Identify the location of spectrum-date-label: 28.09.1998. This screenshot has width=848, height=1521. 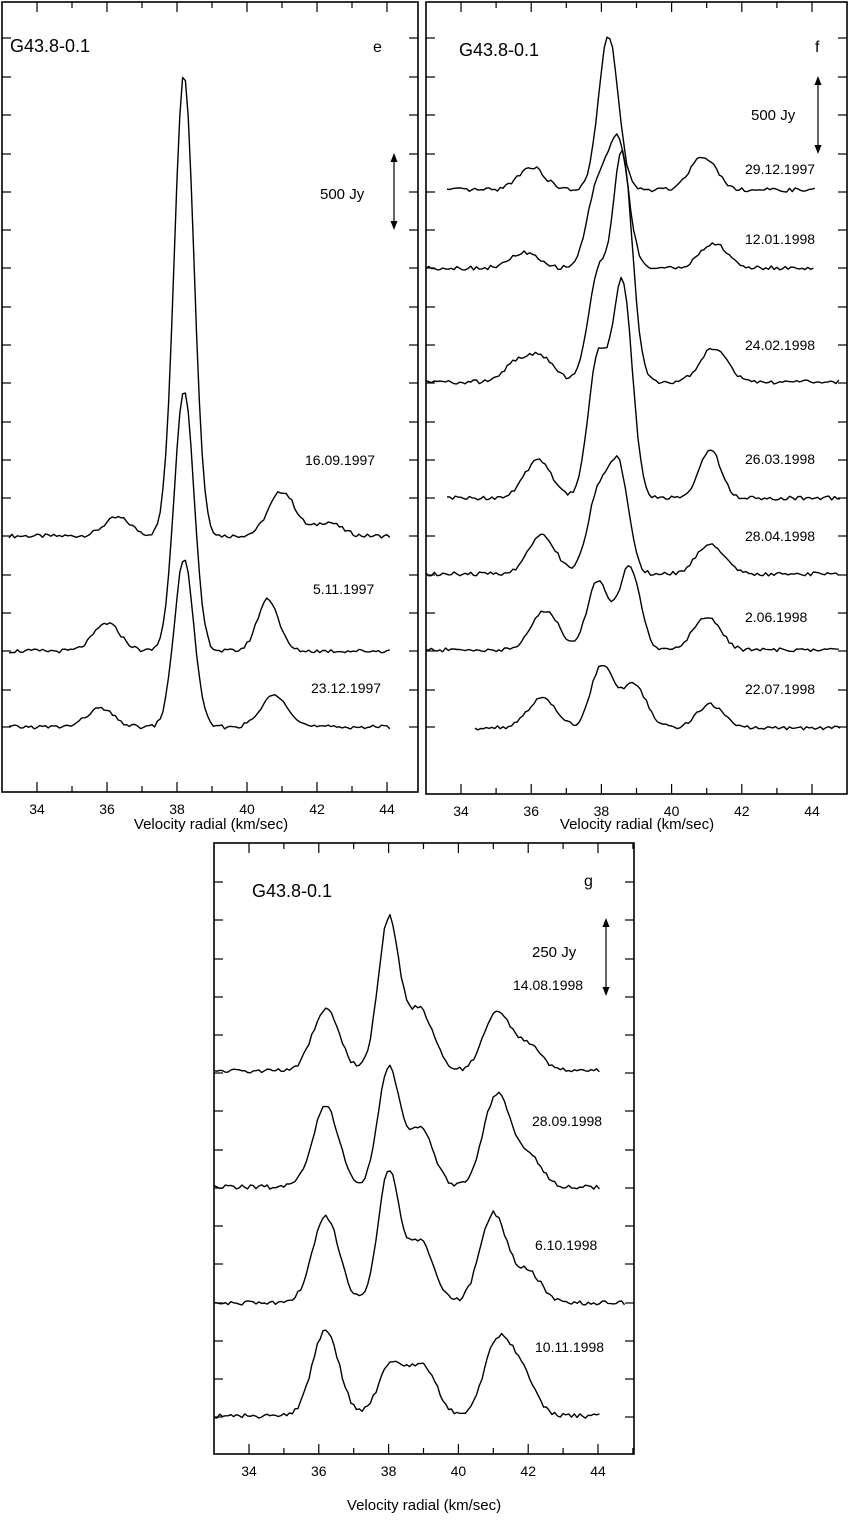
(567, 1121).